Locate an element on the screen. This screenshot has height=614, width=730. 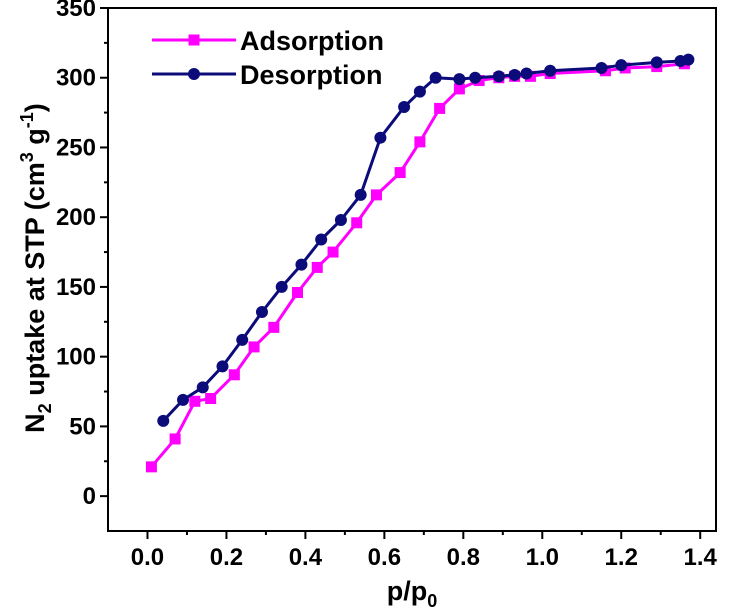
y-axis-title-sub: 2 is located at coordinates (45, 408).